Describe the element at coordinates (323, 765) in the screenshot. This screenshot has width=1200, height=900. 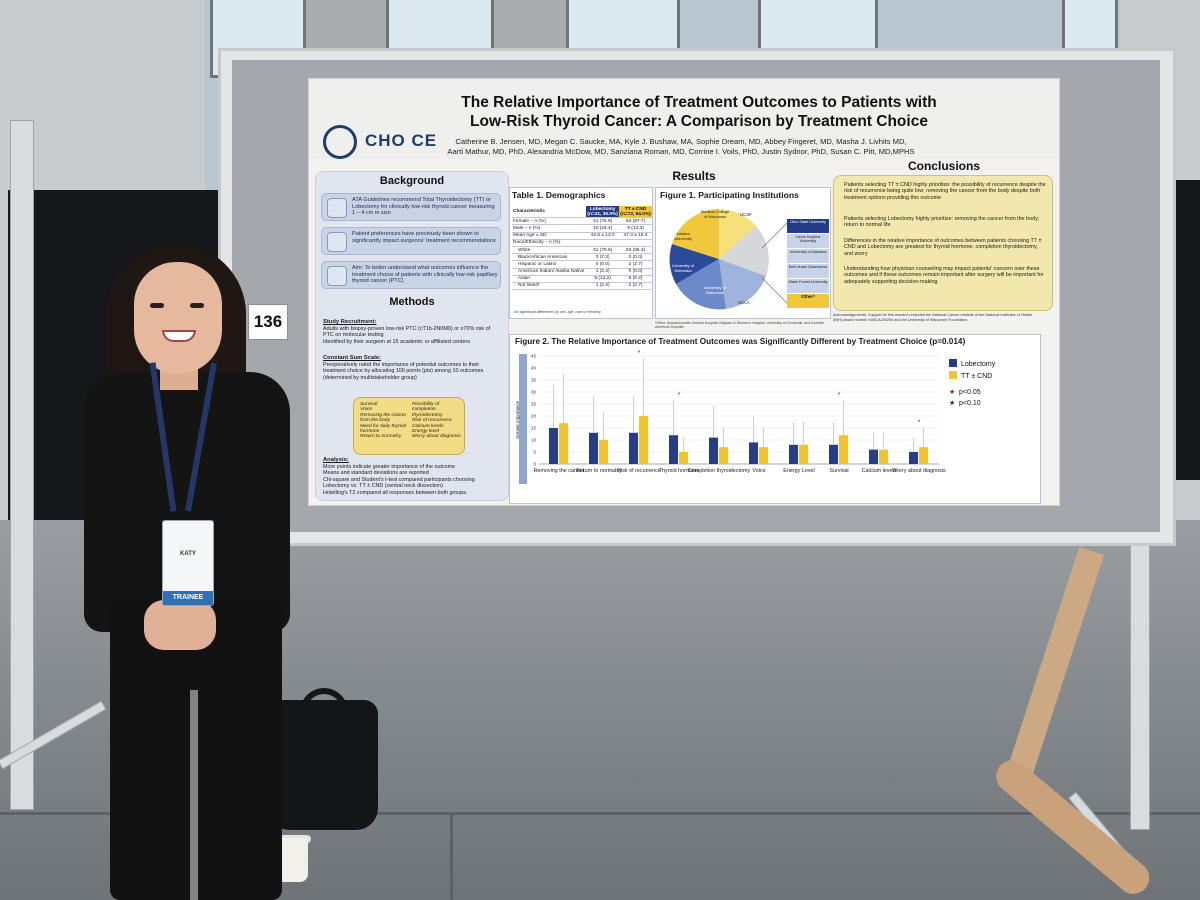
I see `handbag` at that location.